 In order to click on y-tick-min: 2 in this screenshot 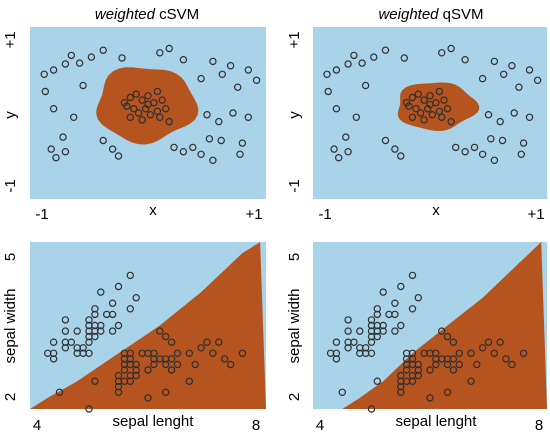, I will do `click(10, 397)`.